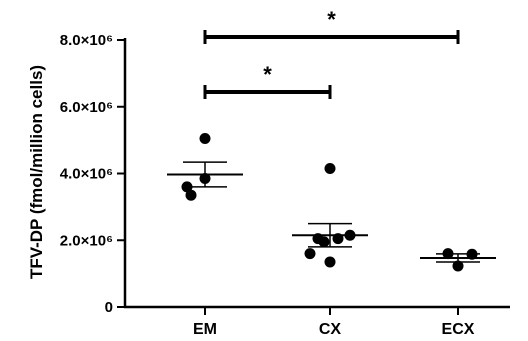 The height and width of the screenshot is (341, 528). Describe the element at coordinates (330, 329) in the screenshot. I see `x-tick-label: CX` at that location.